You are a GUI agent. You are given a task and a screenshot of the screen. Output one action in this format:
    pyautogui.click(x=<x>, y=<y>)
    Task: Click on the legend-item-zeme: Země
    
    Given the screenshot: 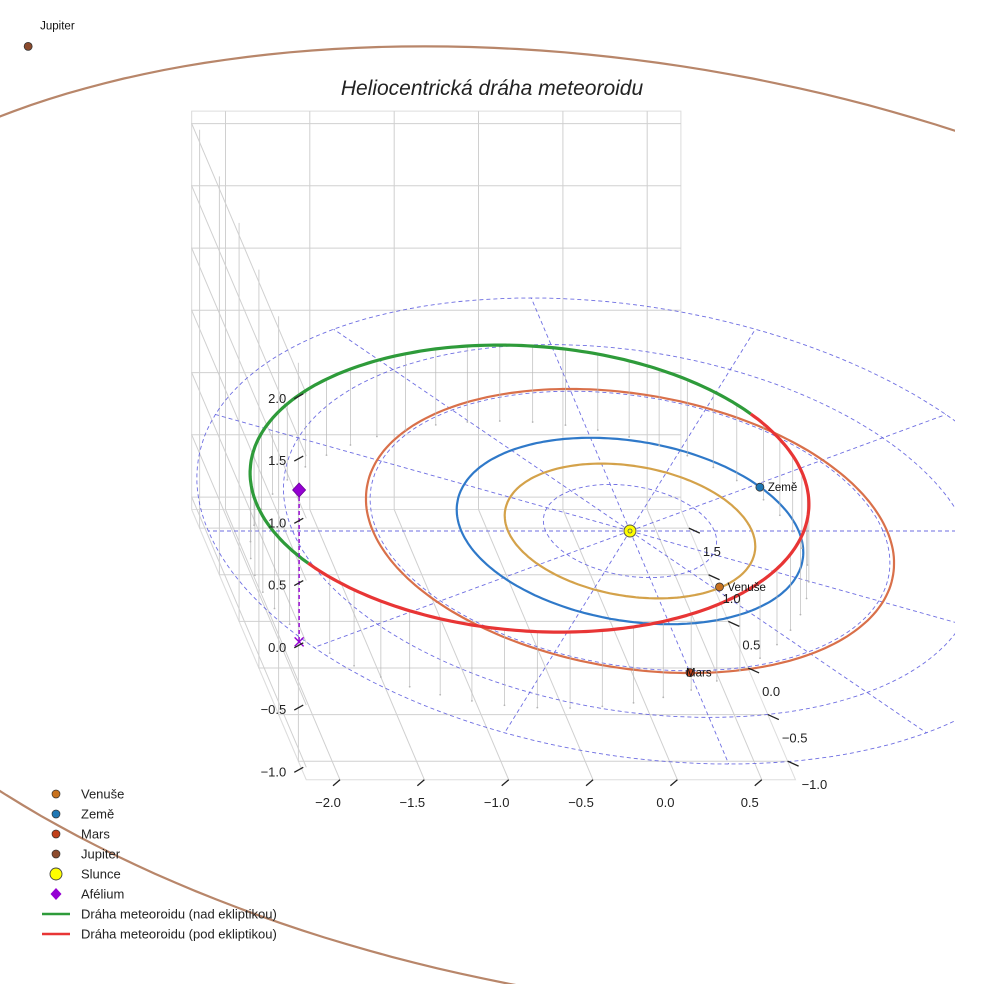 What is the action you would take?
    pyautogui.click(x=82, y=814)
    